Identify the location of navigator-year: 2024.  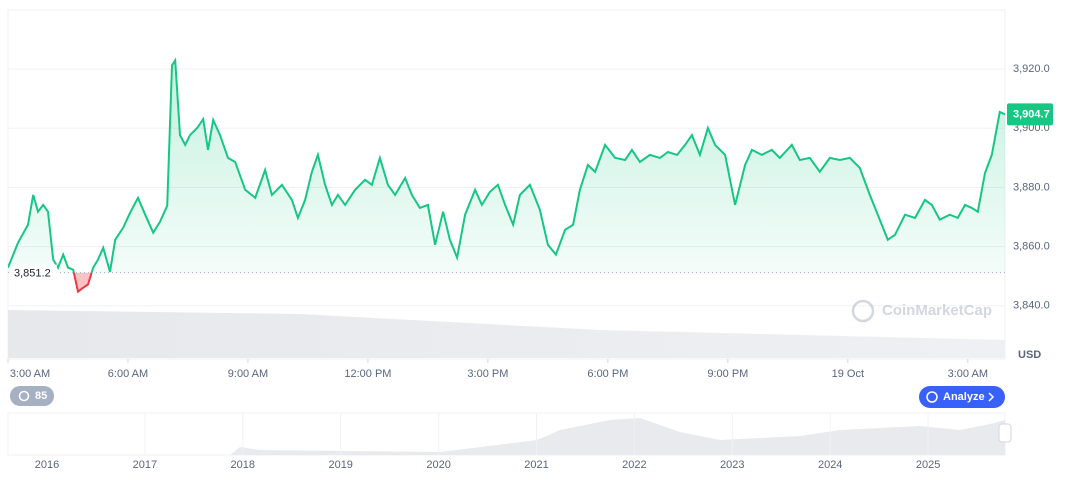
(830, 465).